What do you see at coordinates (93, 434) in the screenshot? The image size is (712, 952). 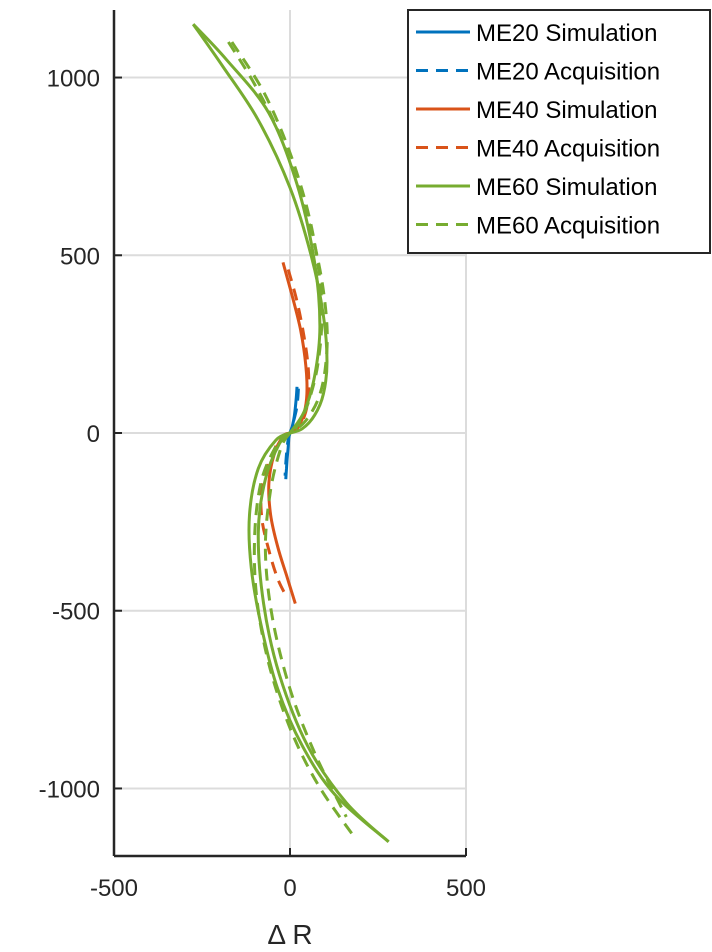 I see `y-tick-label: 0` at bounding box center [93, 434].